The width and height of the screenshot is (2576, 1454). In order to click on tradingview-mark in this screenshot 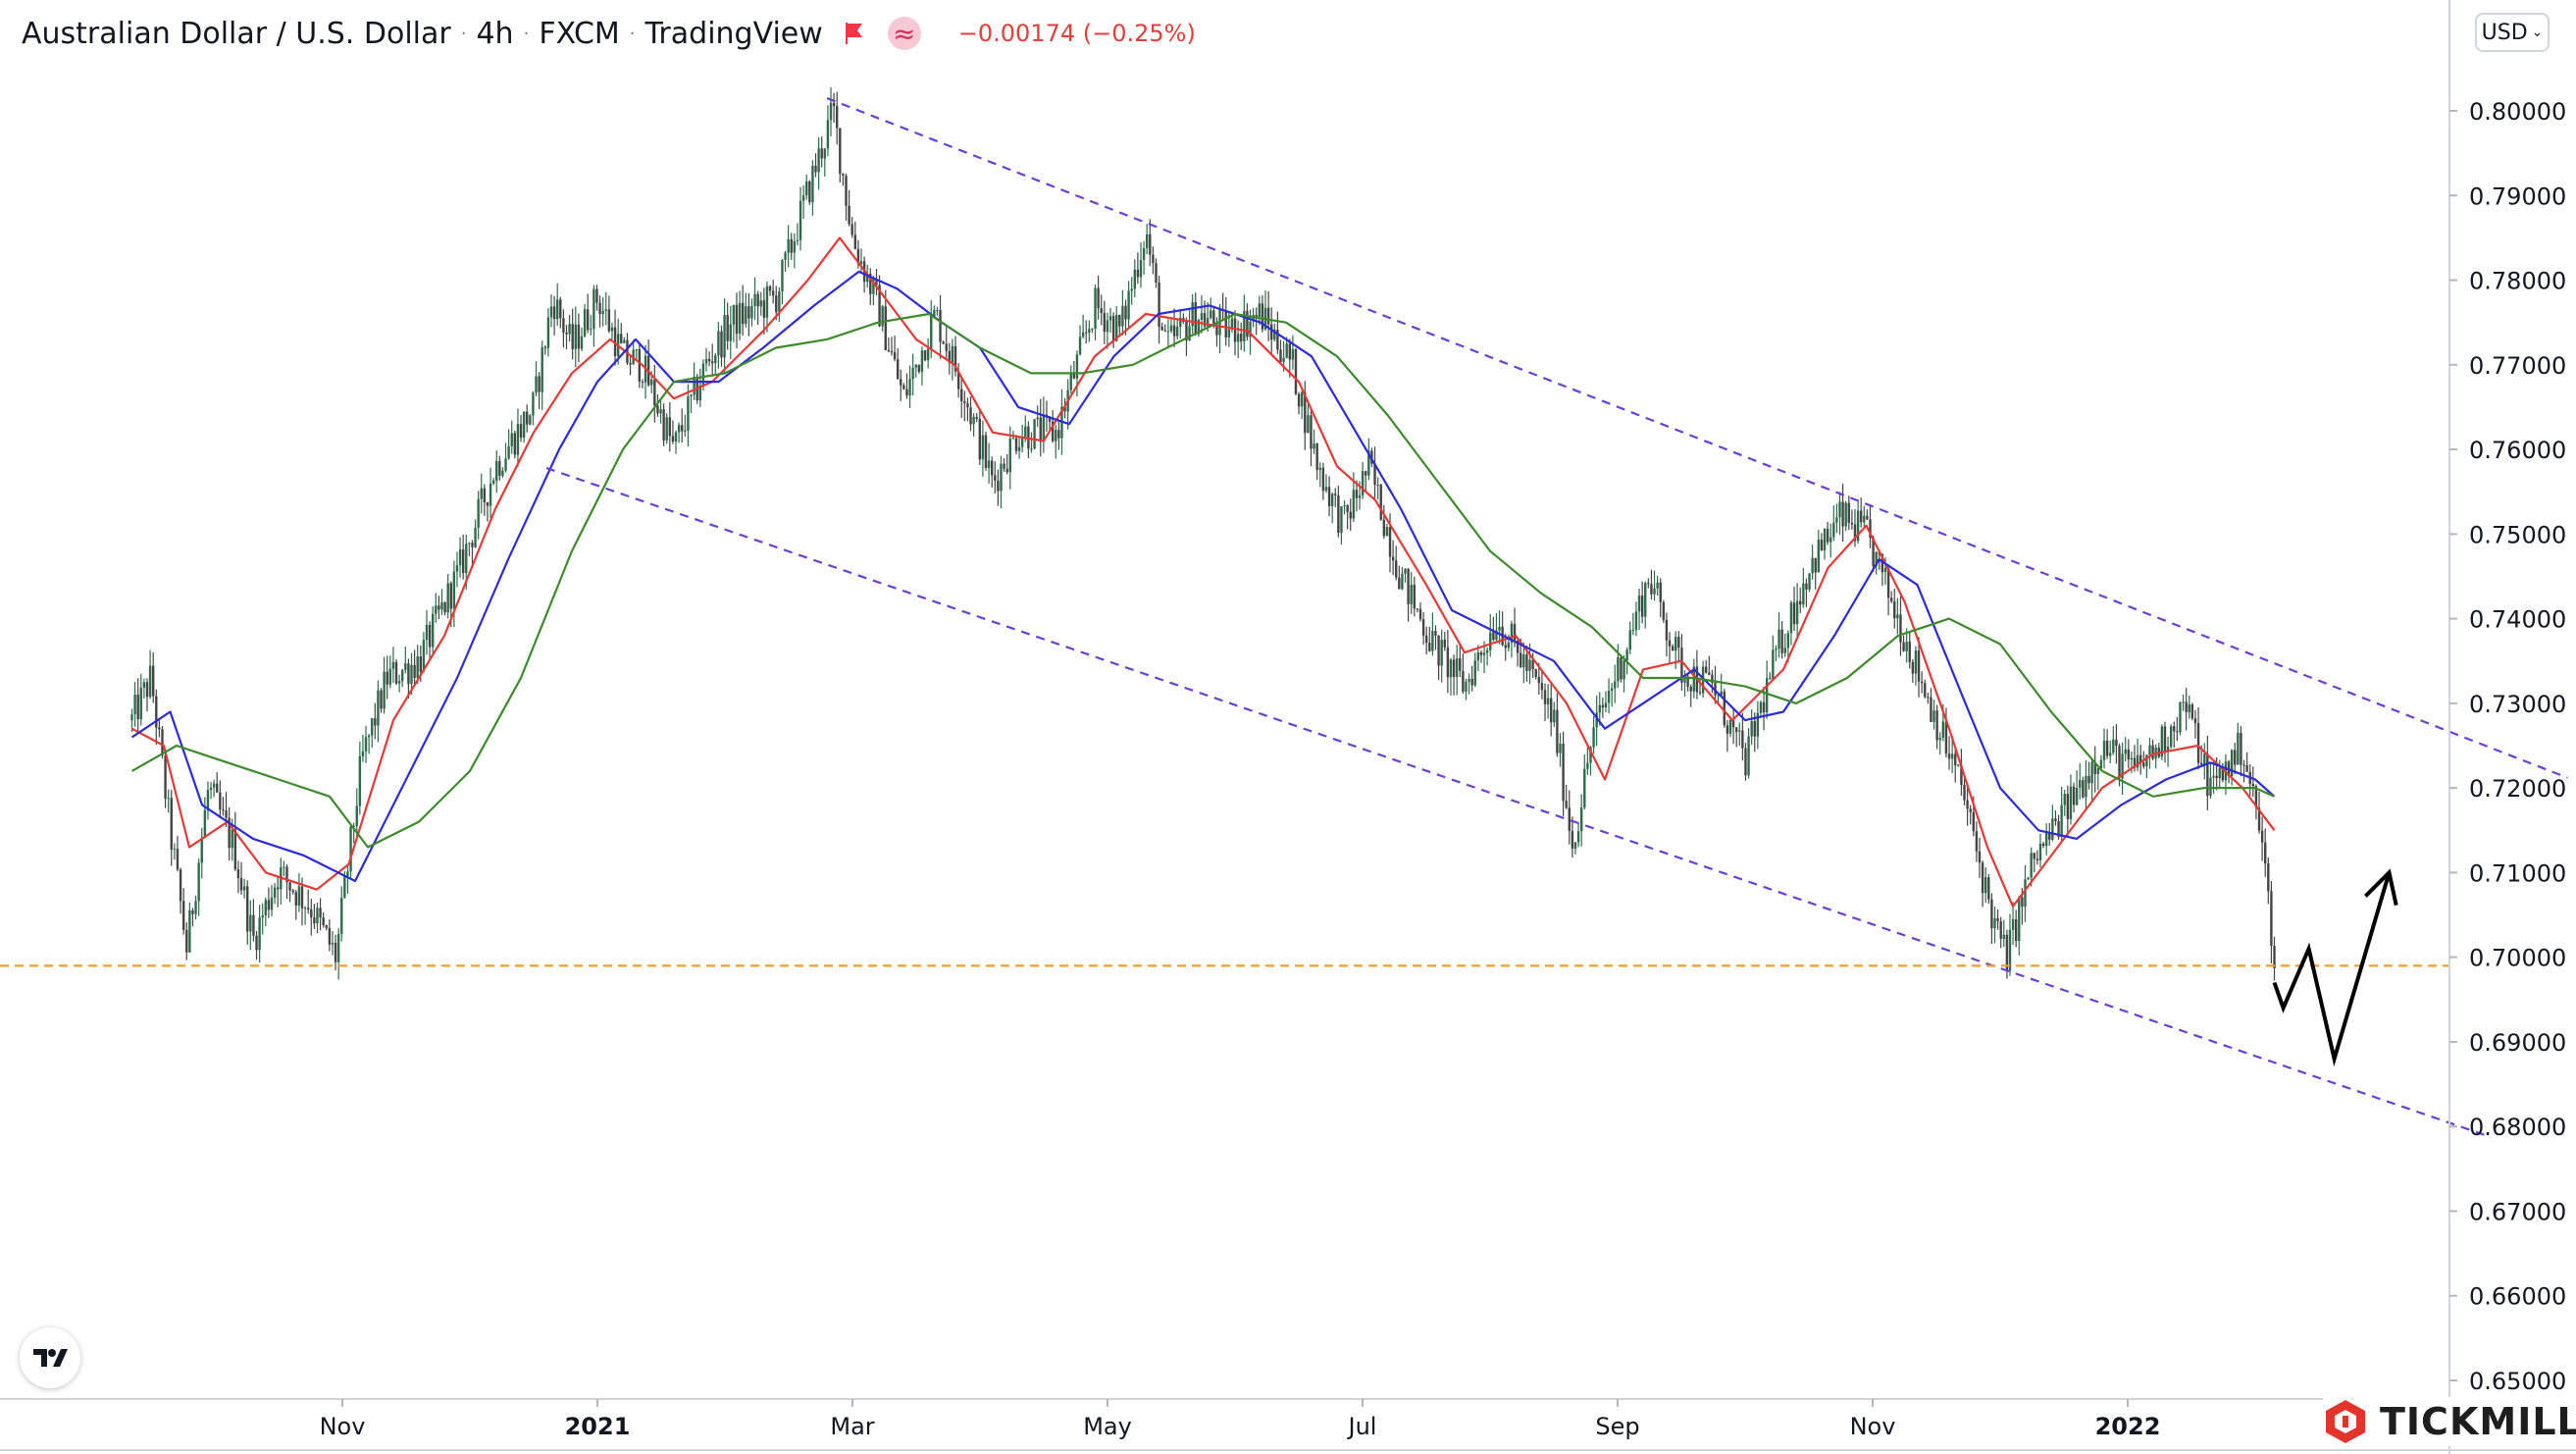, I will do `click(50, 1358)`.